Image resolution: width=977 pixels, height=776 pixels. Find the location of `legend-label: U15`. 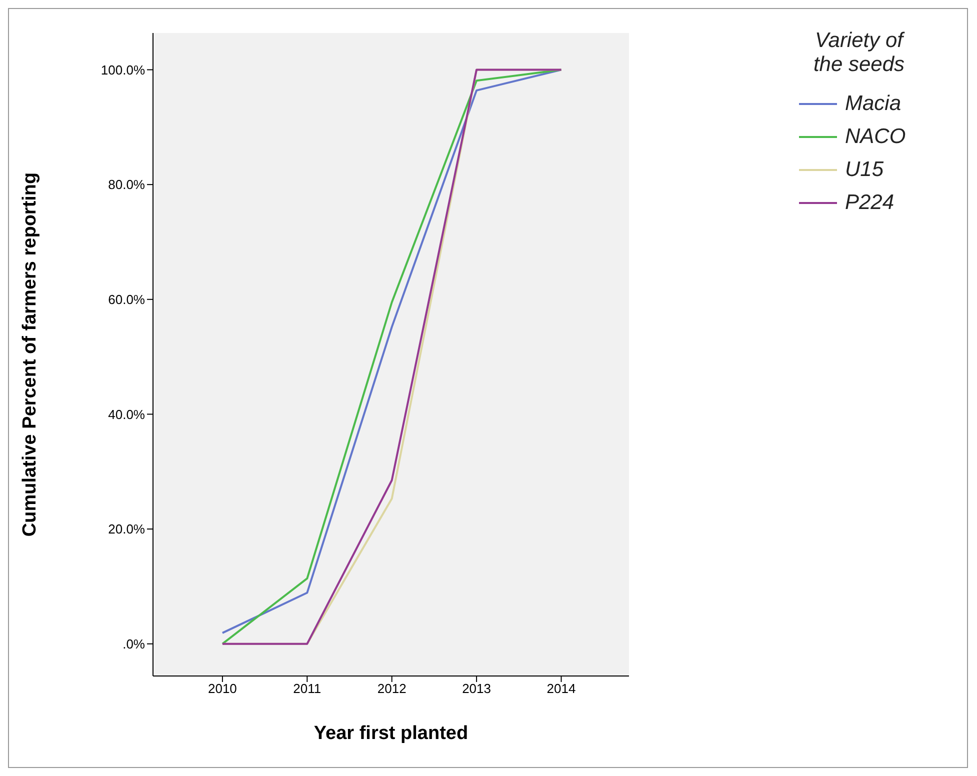

legend-label: U15 is located at coordinates (864, 170).